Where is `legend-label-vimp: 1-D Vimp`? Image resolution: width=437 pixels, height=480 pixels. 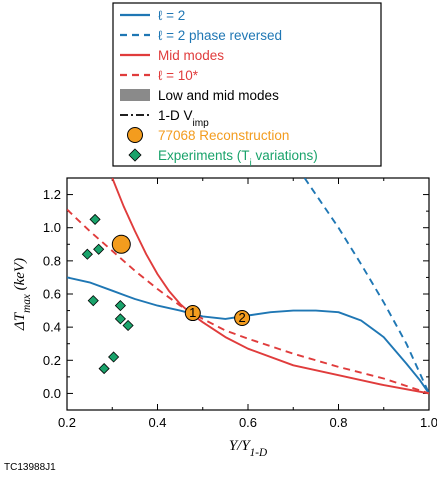 legend-label-vimp: 1-D Vimp is located at coordinates (183, 118).